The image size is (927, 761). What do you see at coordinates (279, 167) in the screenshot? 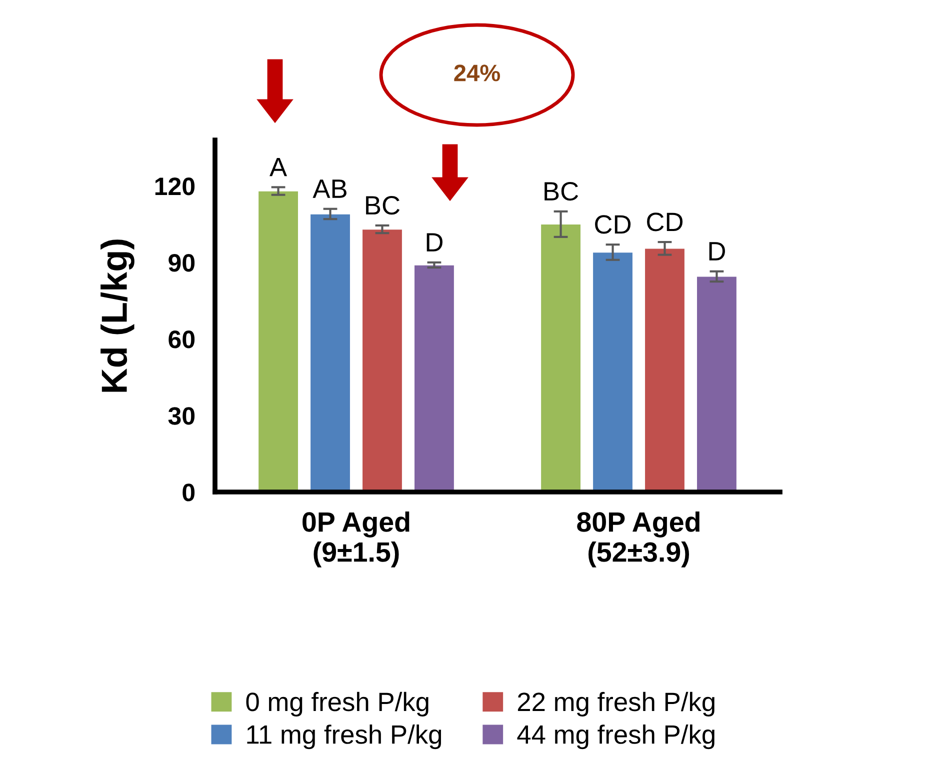
I see `data-label: A` at bounding box center [279, 167].